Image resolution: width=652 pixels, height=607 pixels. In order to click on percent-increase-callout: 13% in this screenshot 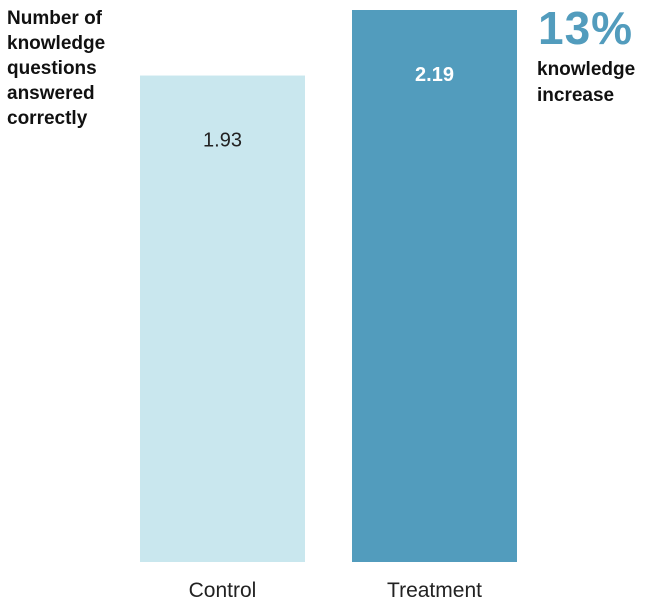, I will do `click(586, 28)`.